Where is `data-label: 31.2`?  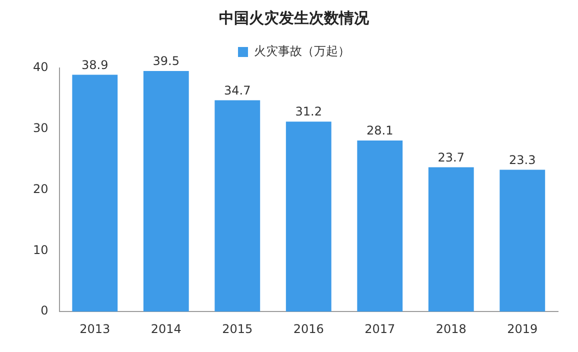 data-label: 31.2 is located at coordinates (308, 111).